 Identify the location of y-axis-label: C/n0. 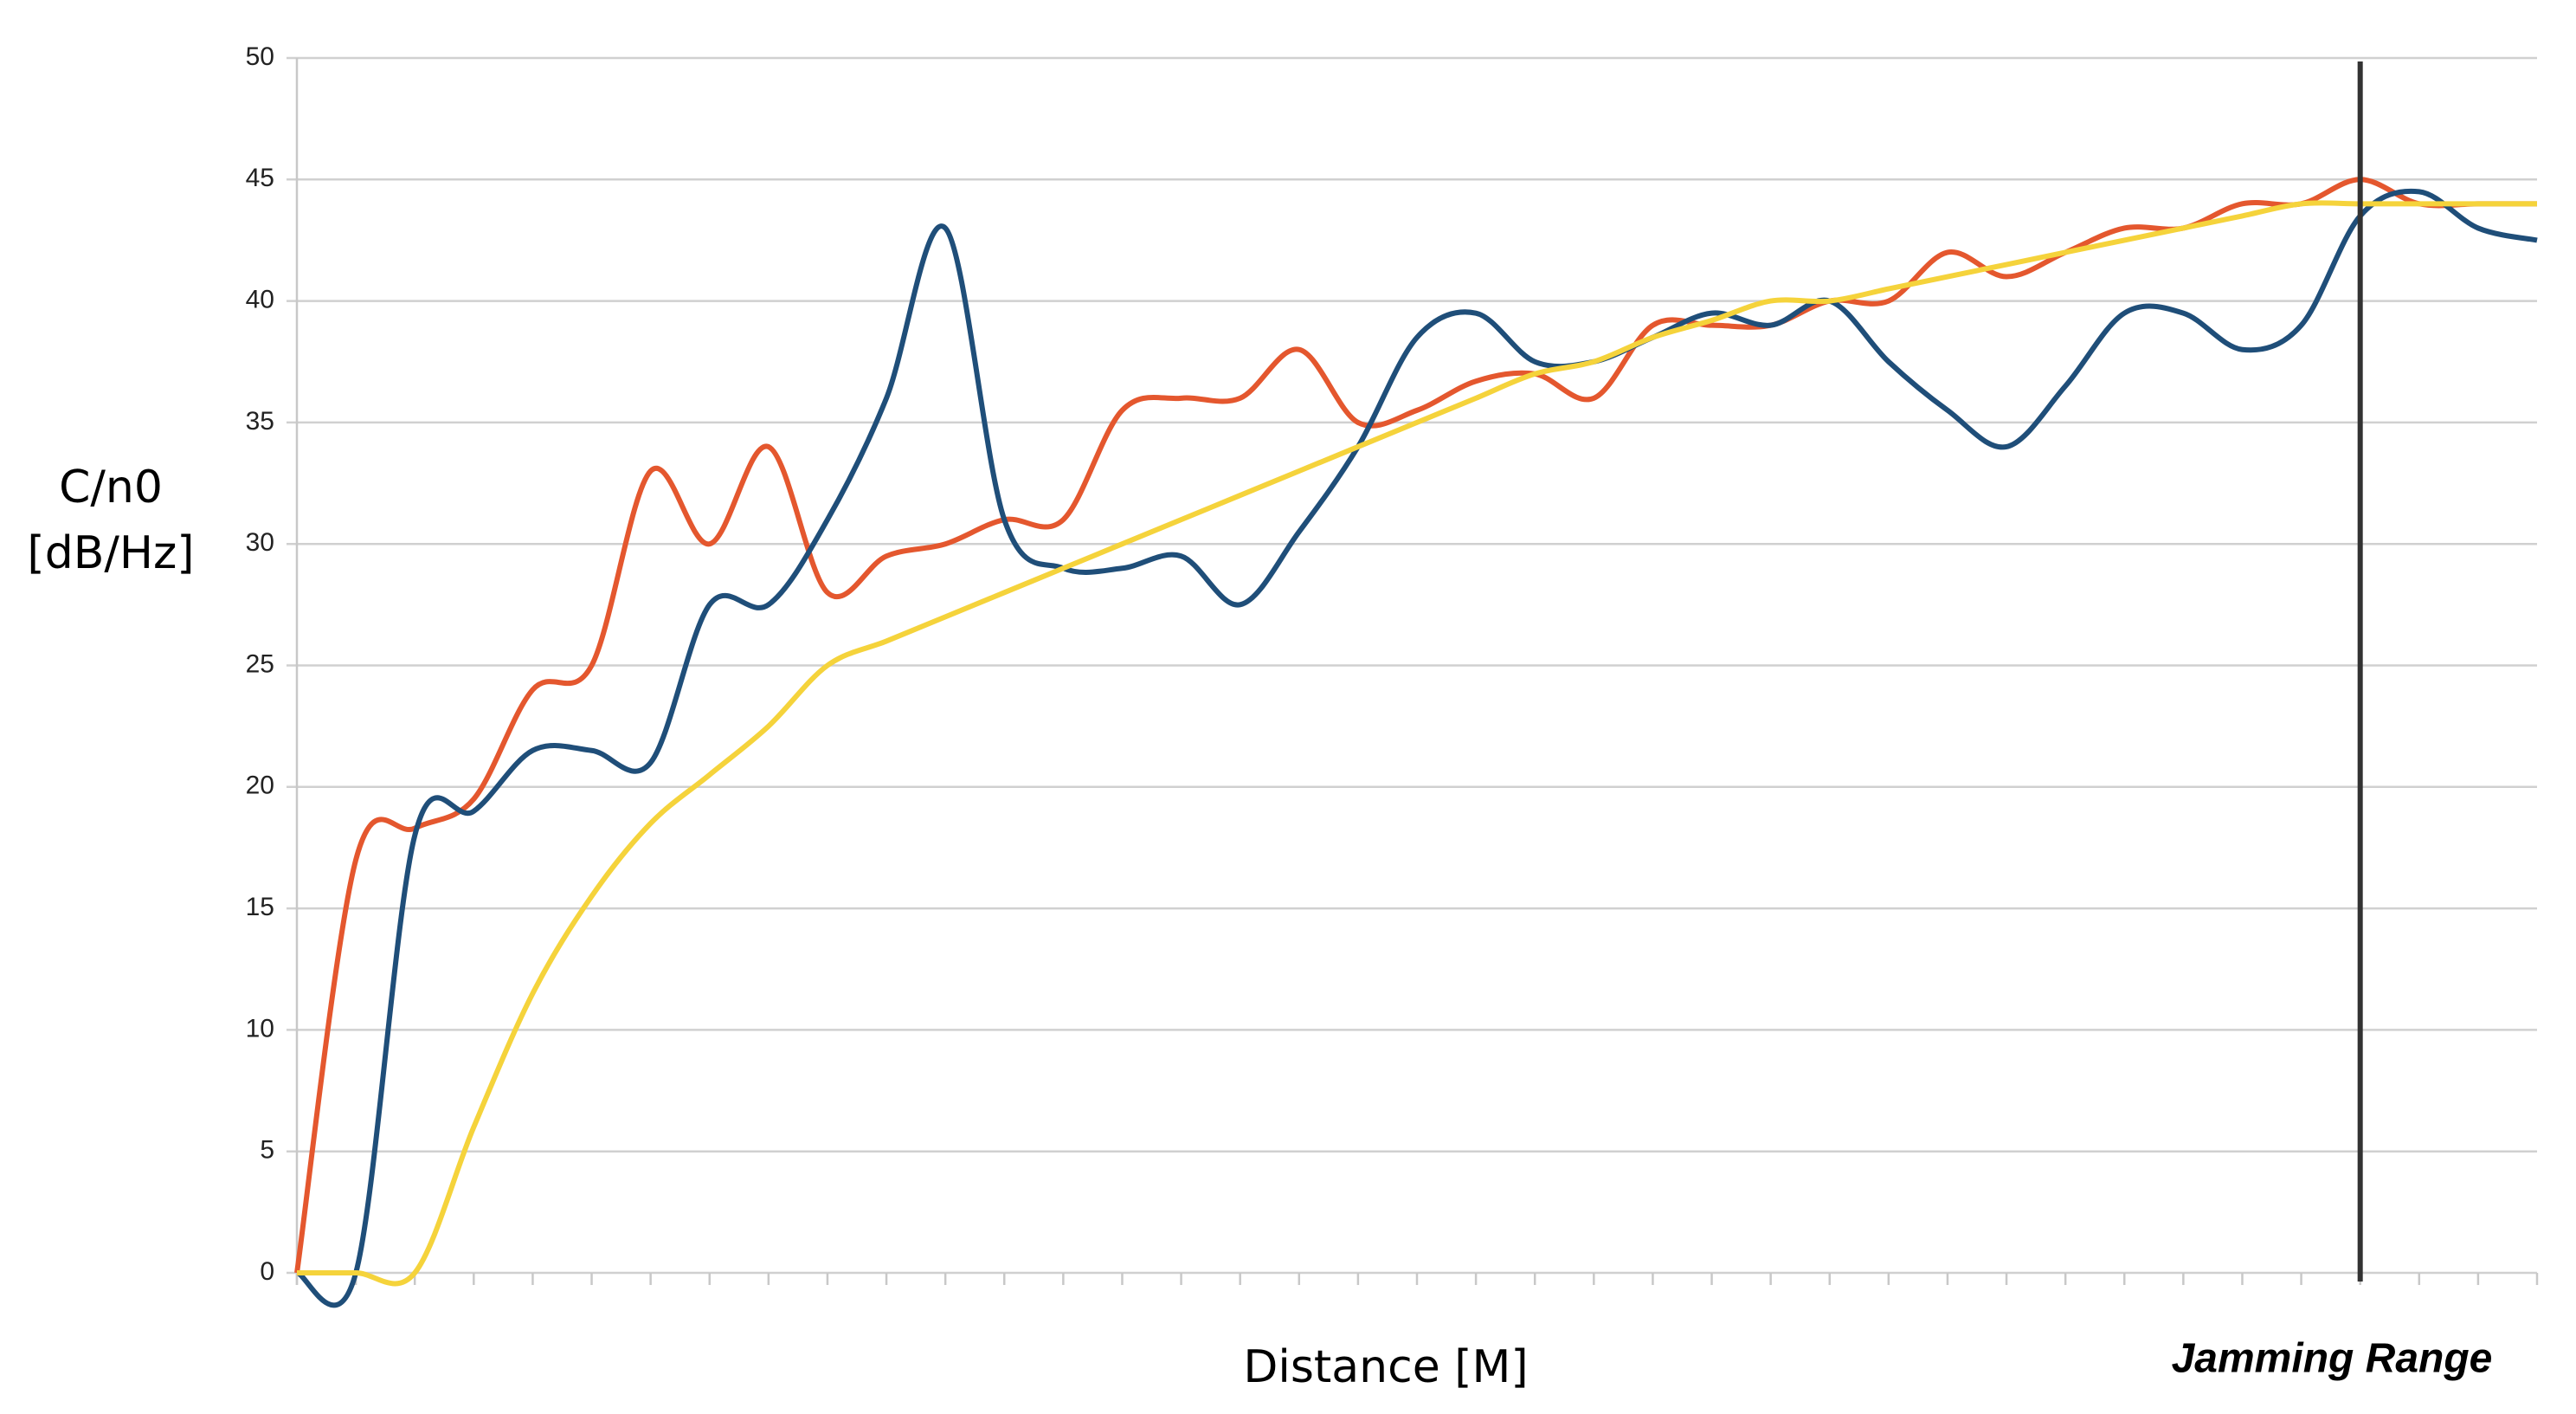
(111, 487).